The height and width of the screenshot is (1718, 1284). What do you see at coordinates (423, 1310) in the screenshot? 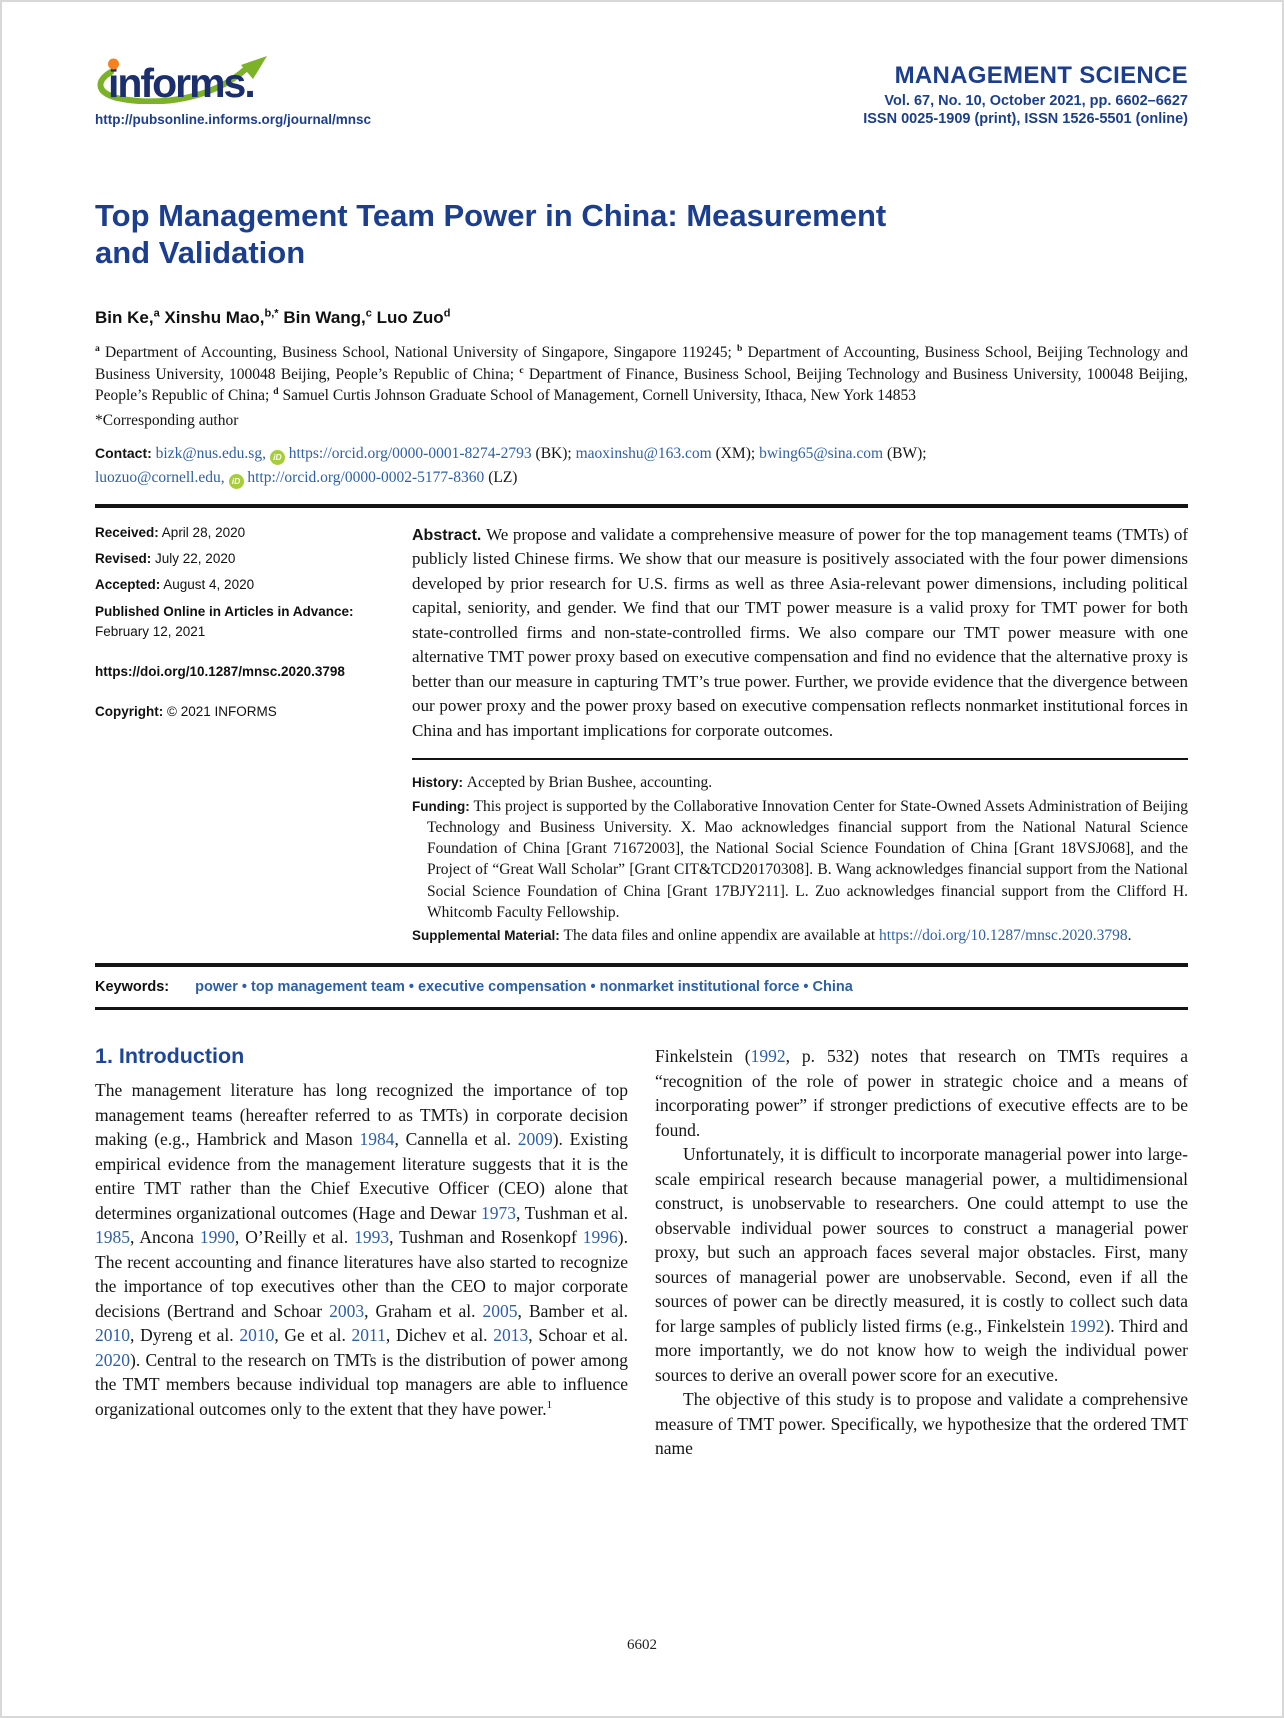
I see `text-run: , Graham et al.` at bounding box center [423, 1310].